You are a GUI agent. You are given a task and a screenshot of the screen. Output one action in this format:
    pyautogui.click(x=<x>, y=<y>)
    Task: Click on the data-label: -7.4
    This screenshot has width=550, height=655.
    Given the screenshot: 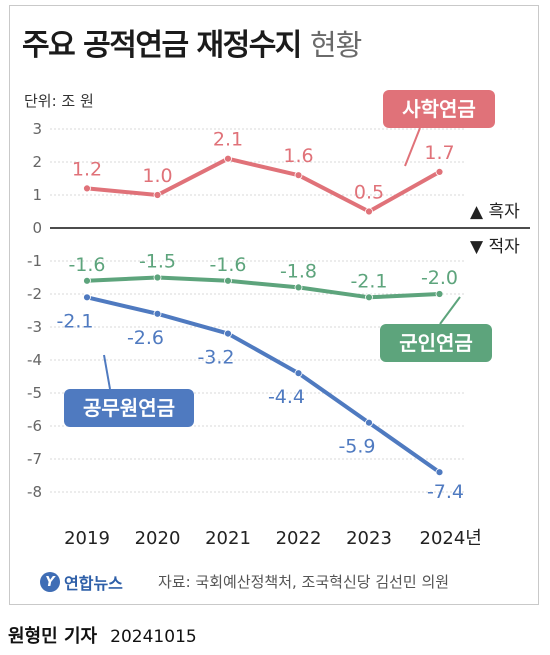 What is the action you would take?
    pyautogui.click(x=445, y=492)
    